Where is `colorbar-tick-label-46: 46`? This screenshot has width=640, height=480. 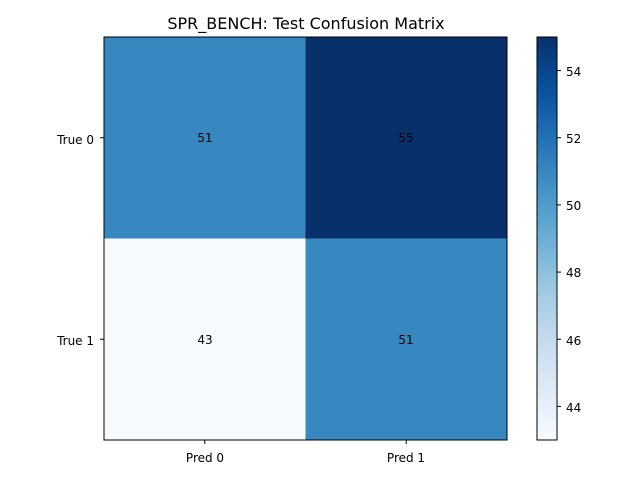
colorbar-tick-label-46: 46 is located at coordinates (573, 341).